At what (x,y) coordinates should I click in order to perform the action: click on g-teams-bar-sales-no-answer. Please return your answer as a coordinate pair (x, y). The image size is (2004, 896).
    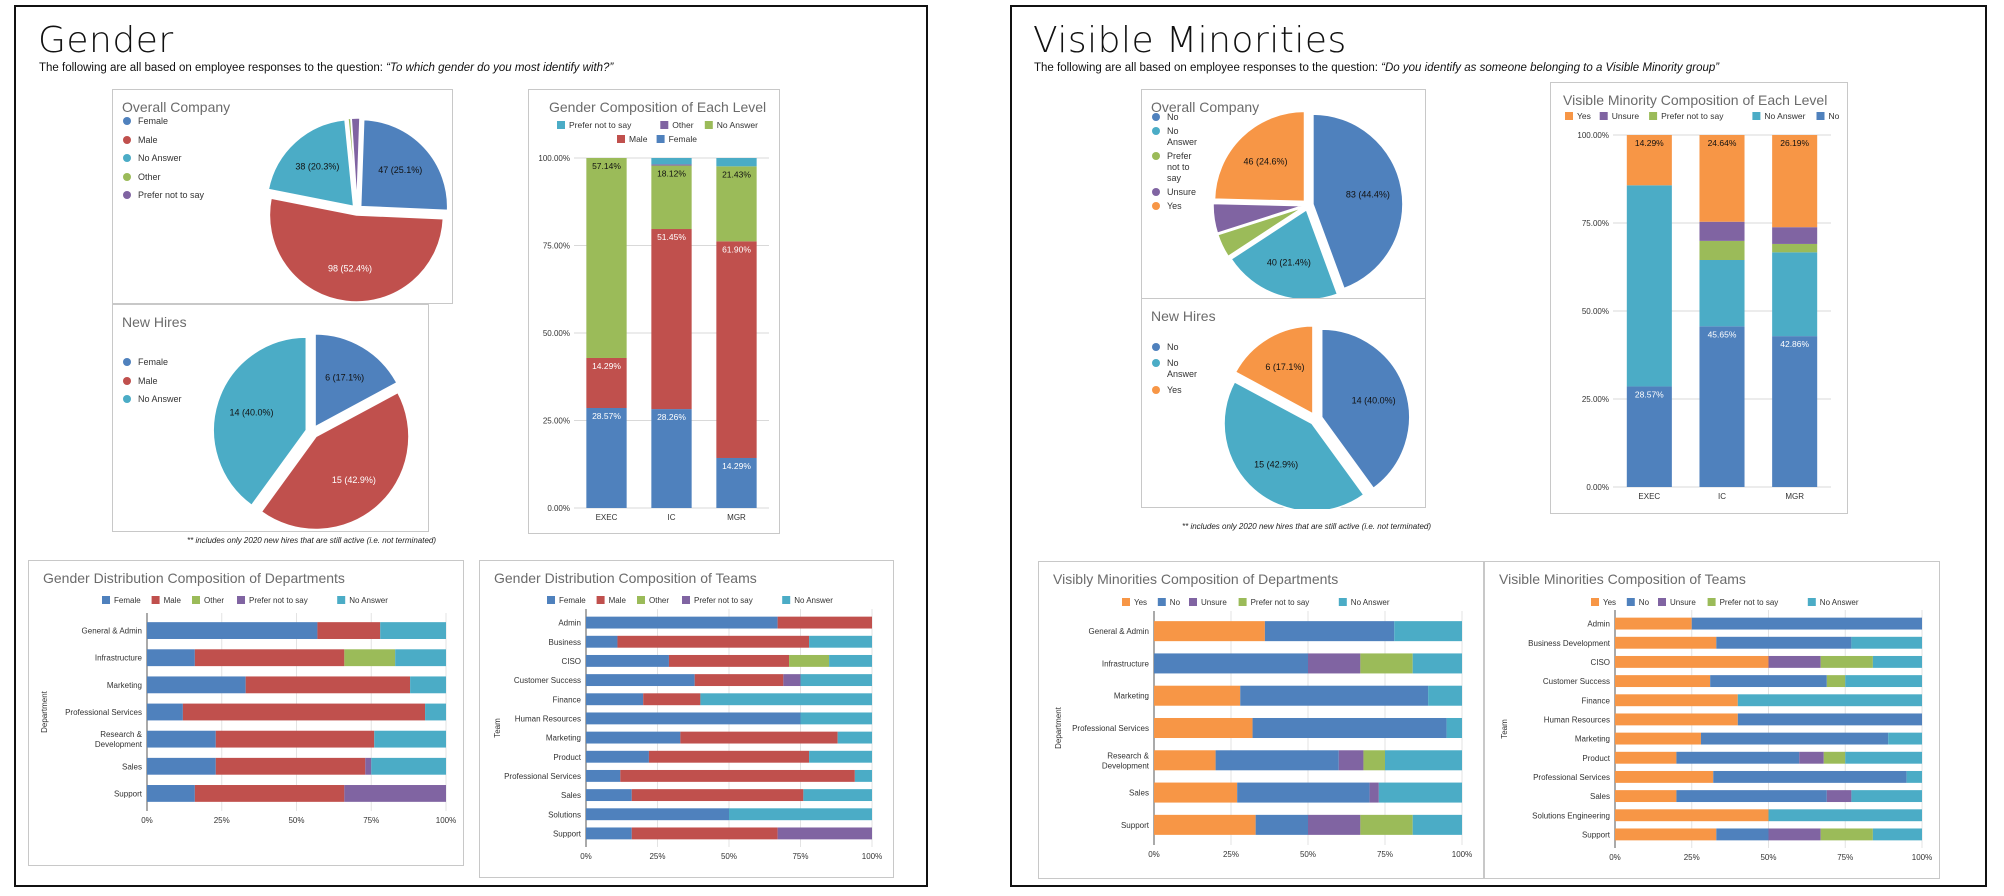
    Looking at the image, I should click on (837, 795).